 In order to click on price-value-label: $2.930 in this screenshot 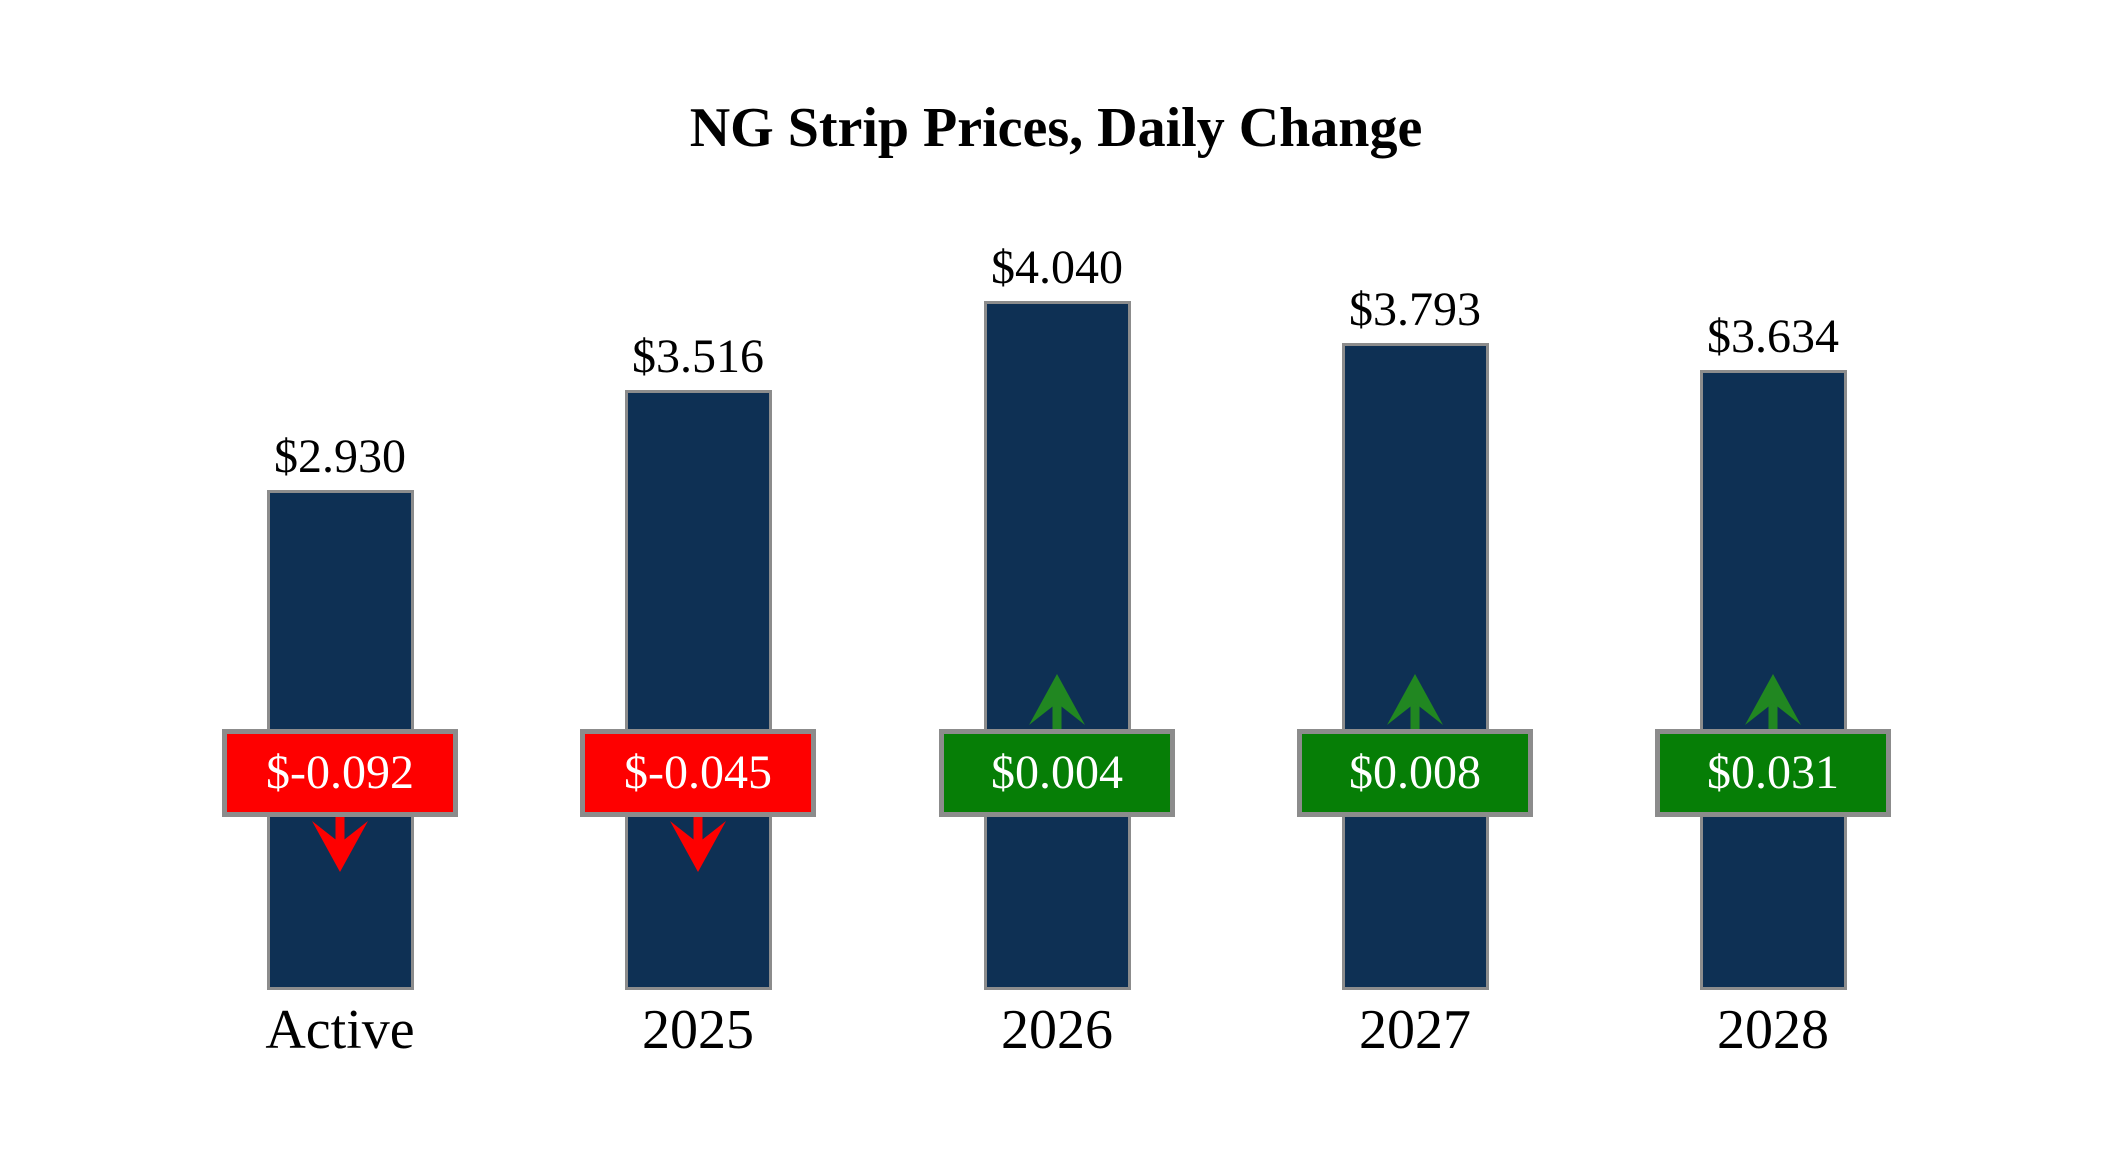, I will do `click(340, 456)`.